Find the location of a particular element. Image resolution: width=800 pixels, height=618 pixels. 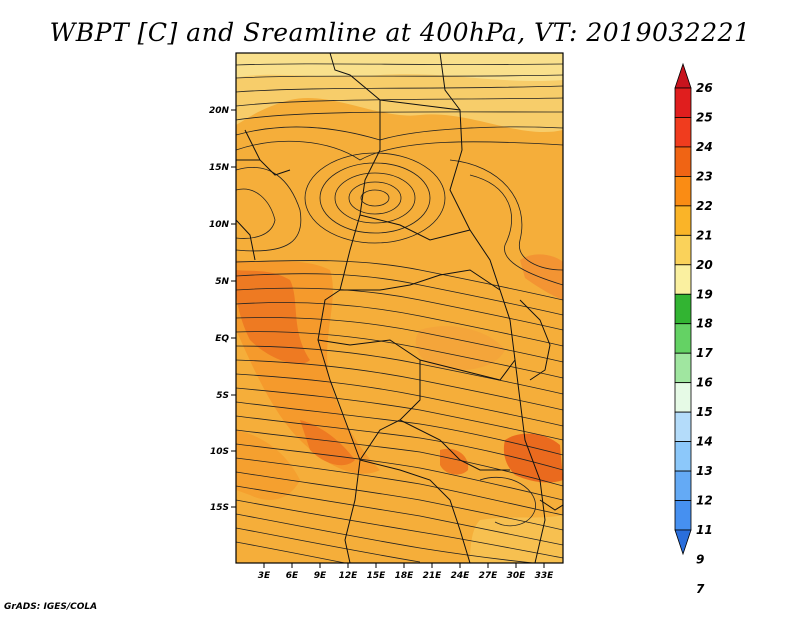

colorbar: 26 25 24 23 22 21 20 19 18 17 16 15 14 13 12 11 9 7 is located at coordinates (693, 329).